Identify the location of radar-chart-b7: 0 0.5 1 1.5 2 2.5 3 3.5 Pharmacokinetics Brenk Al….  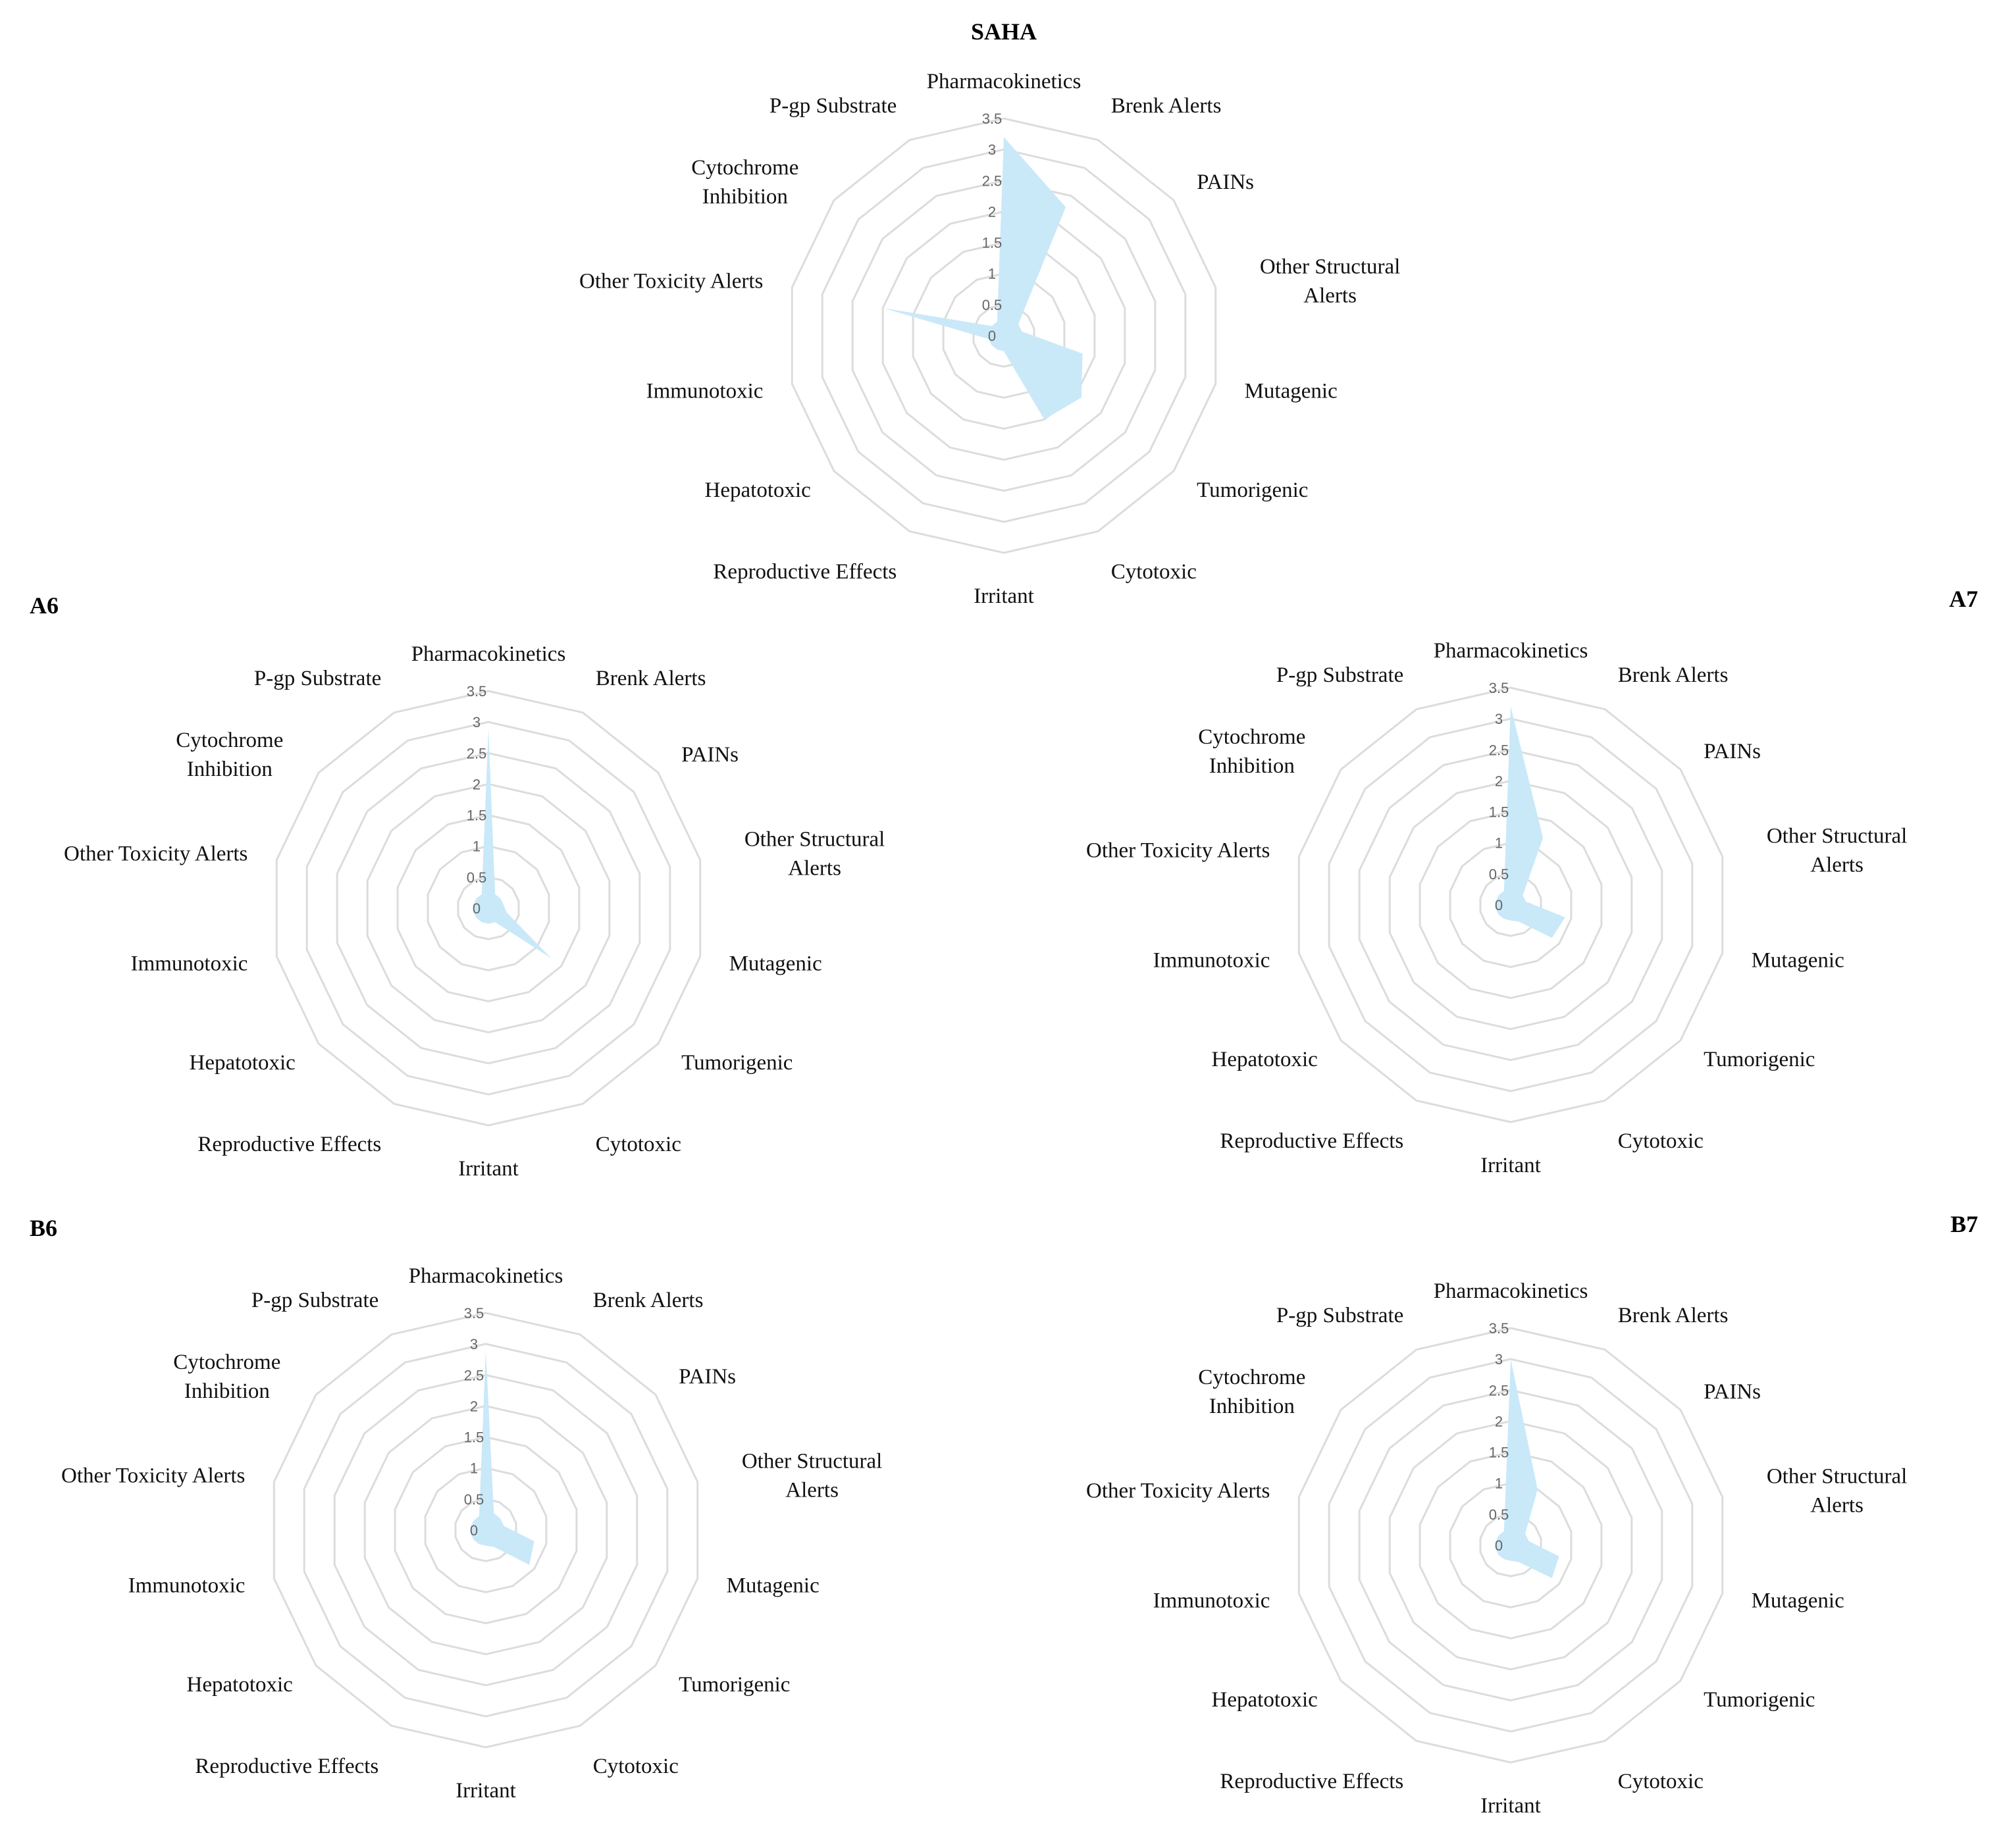
(1532, 1514).